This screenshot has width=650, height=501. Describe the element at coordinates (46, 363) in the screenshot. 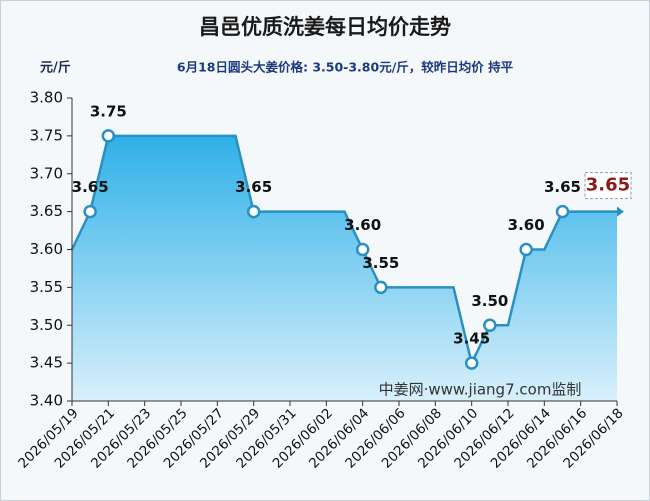

I see `y-tick-label: 3.45` at that location.